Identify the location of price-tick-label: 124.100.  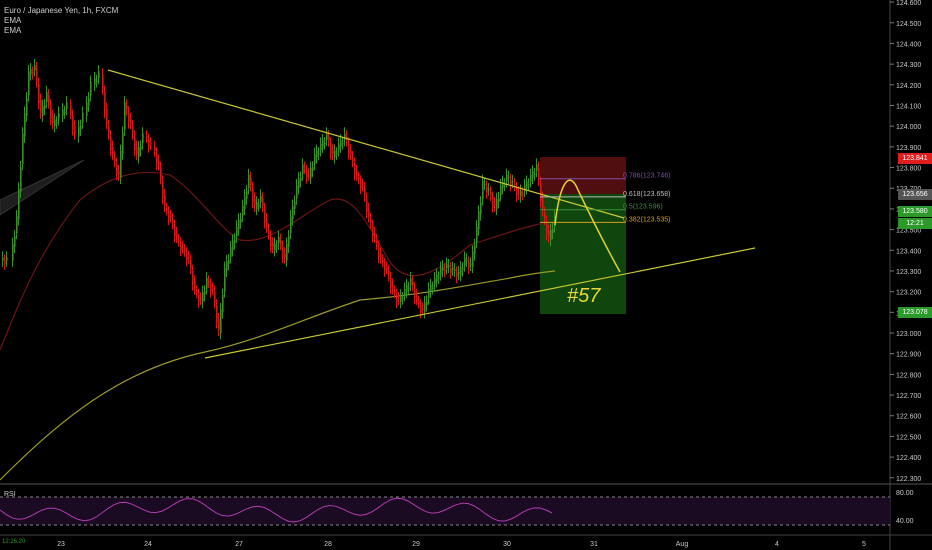
(908, 106).